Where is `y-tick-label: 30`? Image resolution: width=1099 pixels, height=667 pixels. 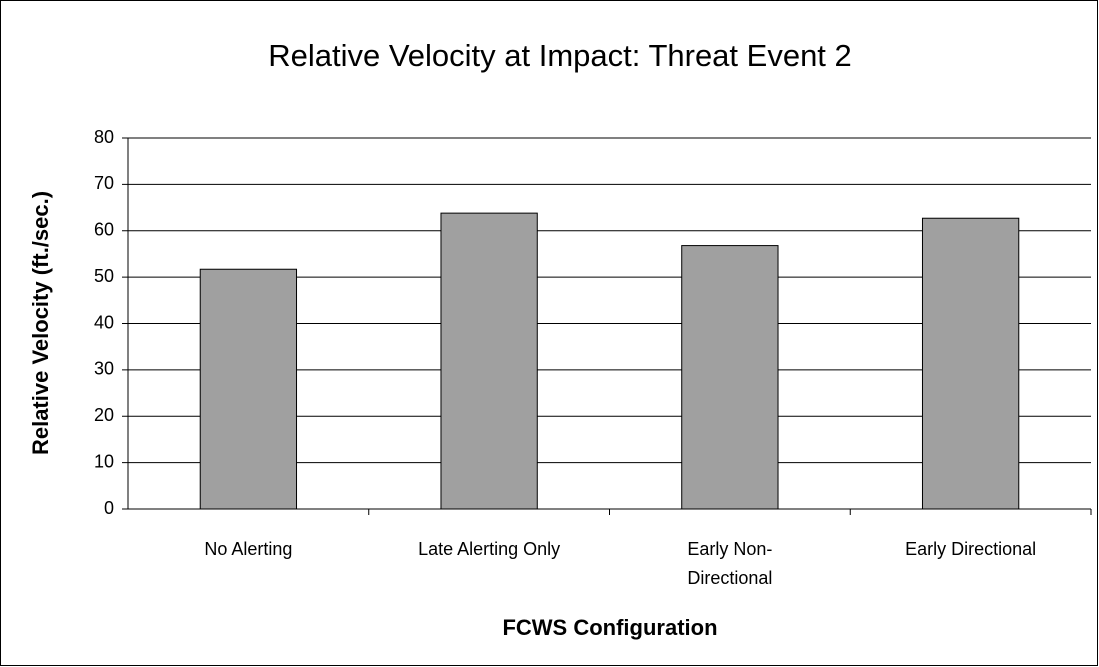
y-tick-label: 30 is located at coordinates (104, 369).